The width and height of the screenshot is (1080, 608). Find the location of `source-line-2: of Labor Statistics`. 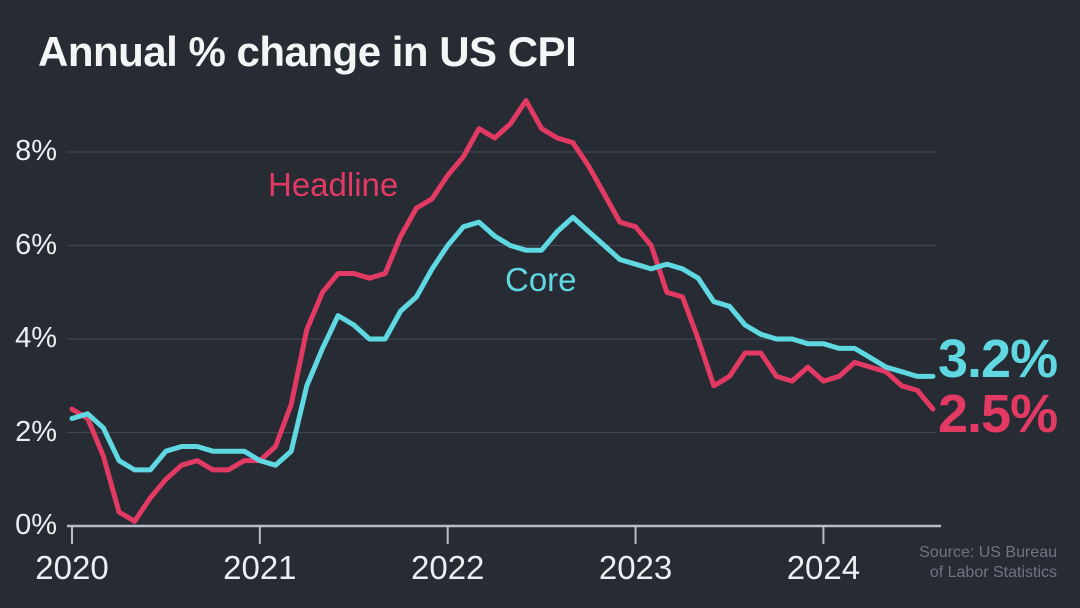

source-line-2: of Labor Statistics is located at coordinates (993, 572).